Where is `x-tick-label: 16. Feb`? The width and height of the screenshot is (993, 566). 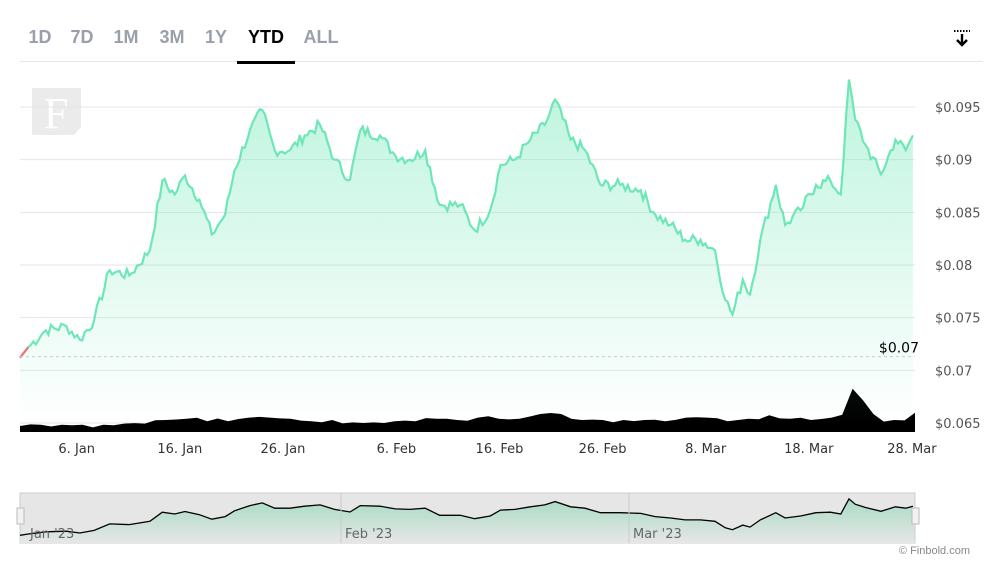
x-tick-label: 16. Feb is located at coordinates (500, 449).